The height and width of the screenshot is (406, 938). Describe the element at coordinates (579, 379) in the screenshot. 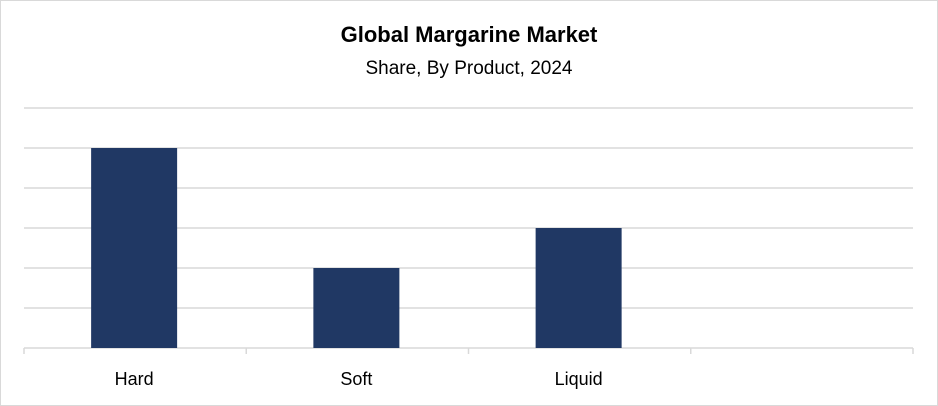

I see `x-tick-label: Liquid` at that location.